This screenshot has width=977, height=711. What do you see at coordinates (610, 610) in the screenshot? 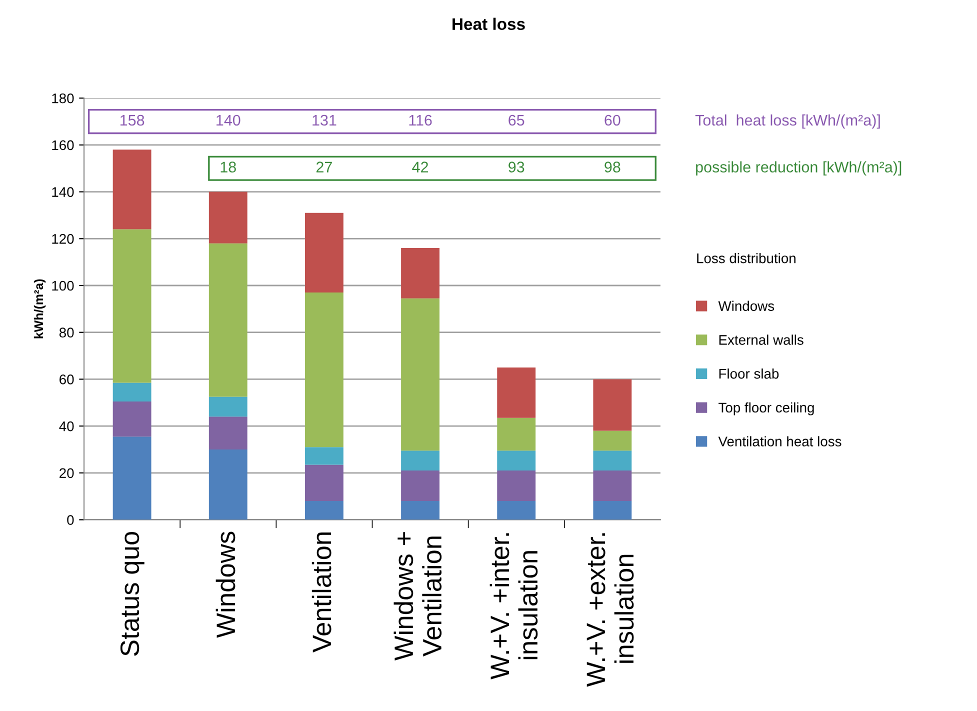
I see `x-tick-label: W.+V. +exter. insulation` at bounding box center [610, 610].